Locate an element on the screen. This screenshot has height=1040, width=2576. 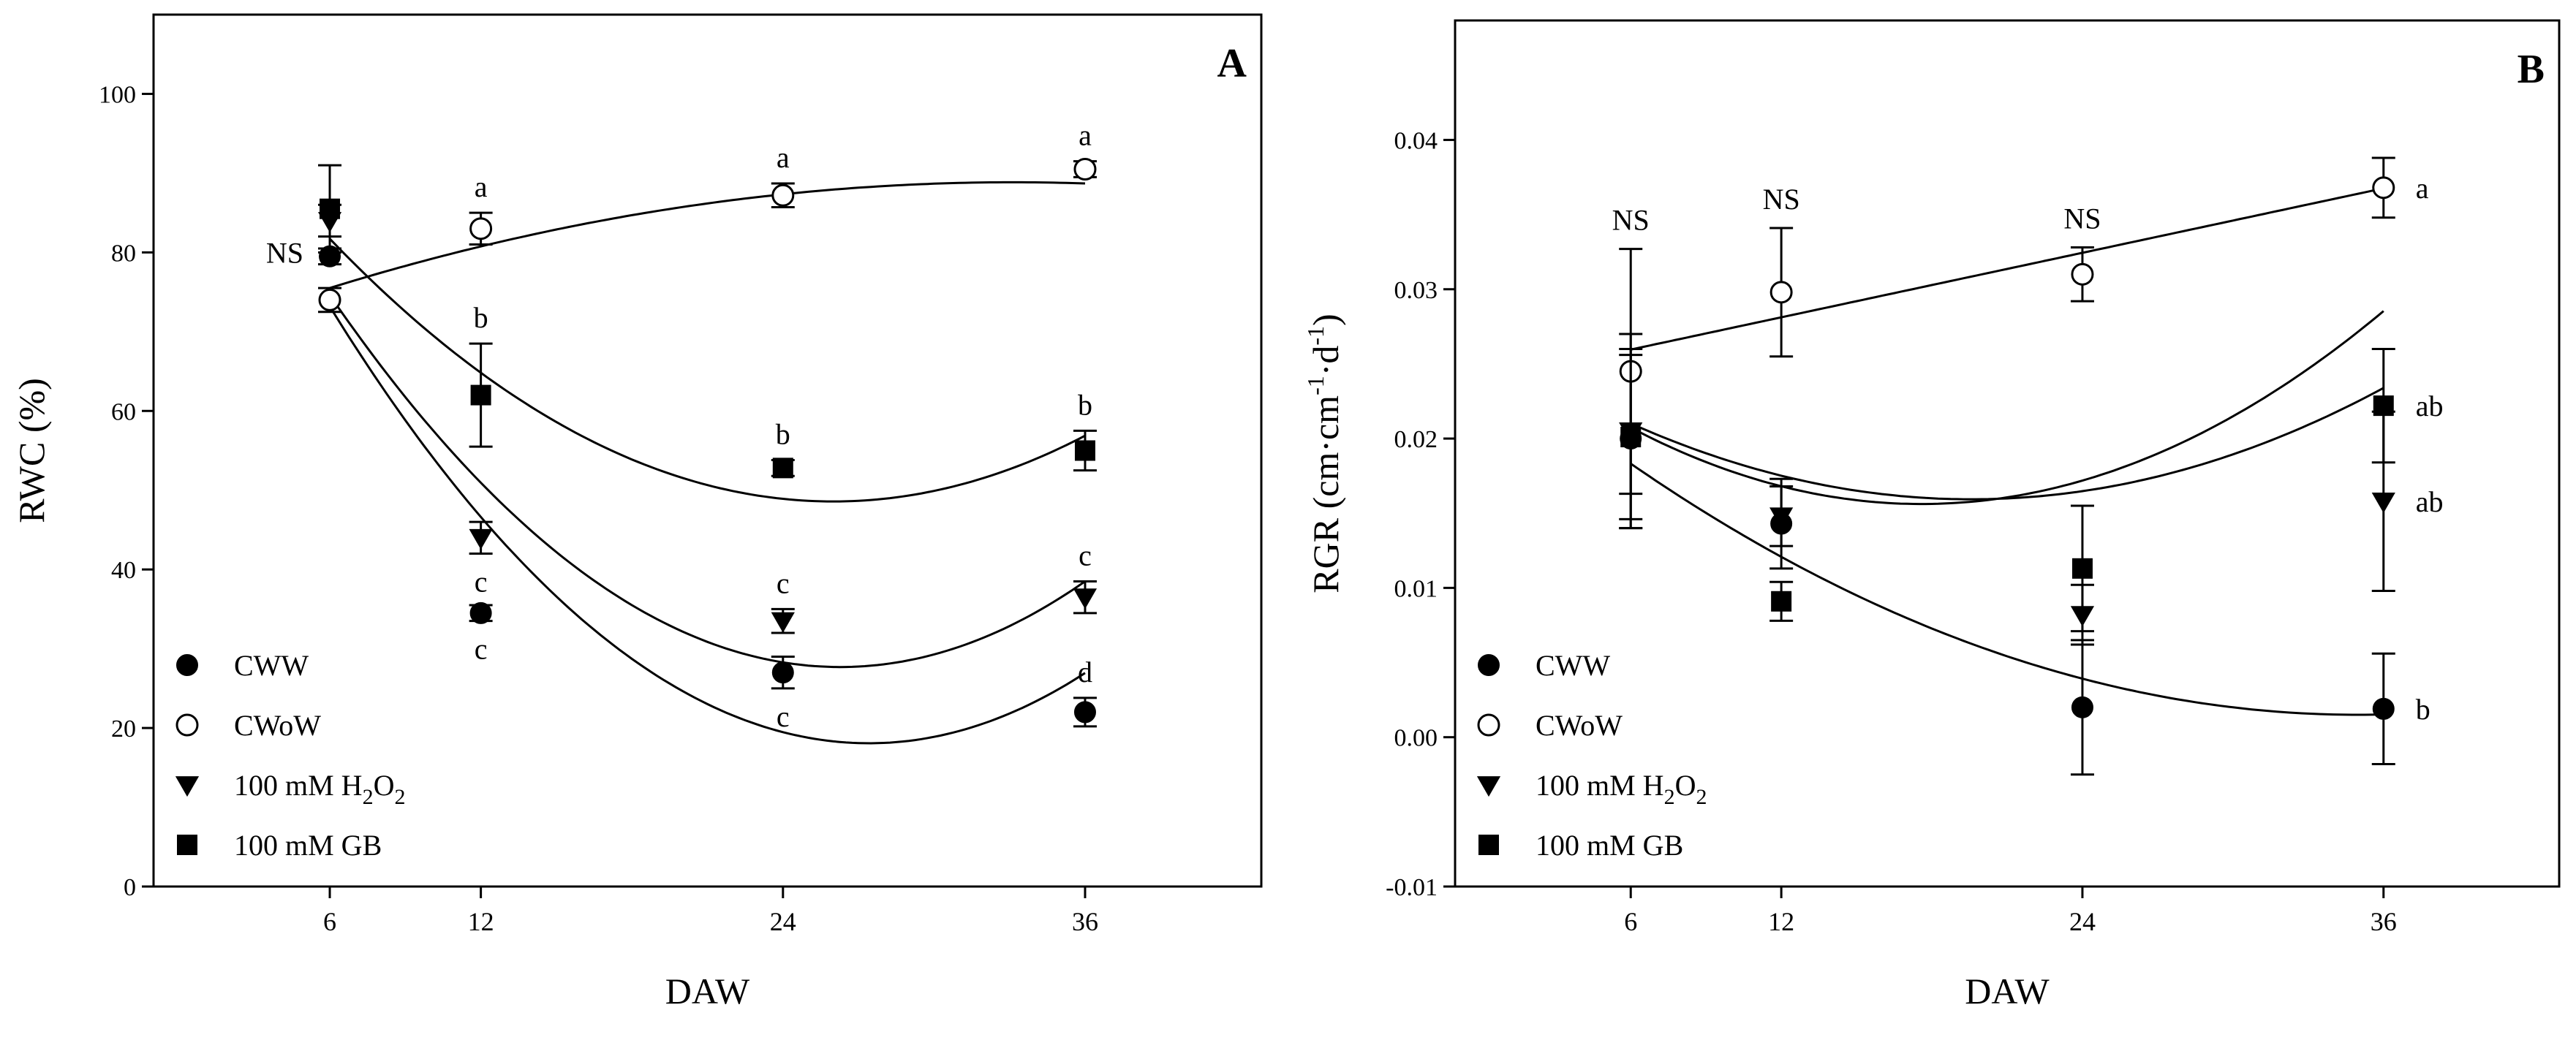
y-tick-label: 40 is located at coordinates (123, 570).